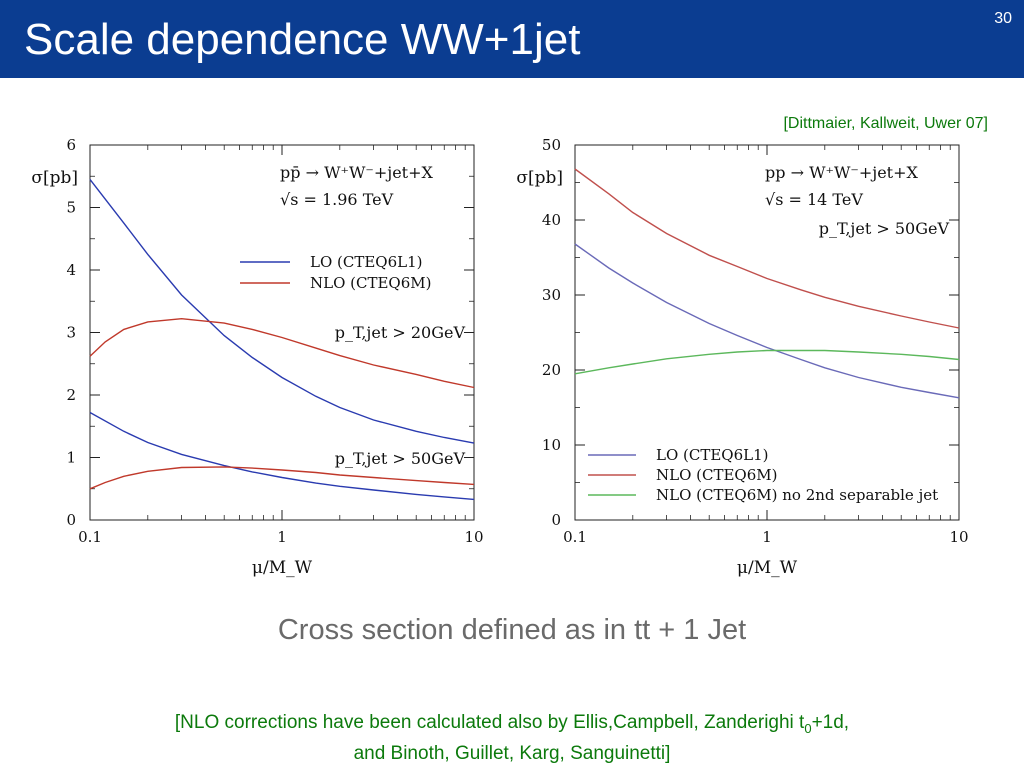 The height and width of the screenshot is (768, 1024). What do you see at coordinates (71, 145) in the screenshot?
I see `y-tick-label: 6` at bounding box center [71, 145].